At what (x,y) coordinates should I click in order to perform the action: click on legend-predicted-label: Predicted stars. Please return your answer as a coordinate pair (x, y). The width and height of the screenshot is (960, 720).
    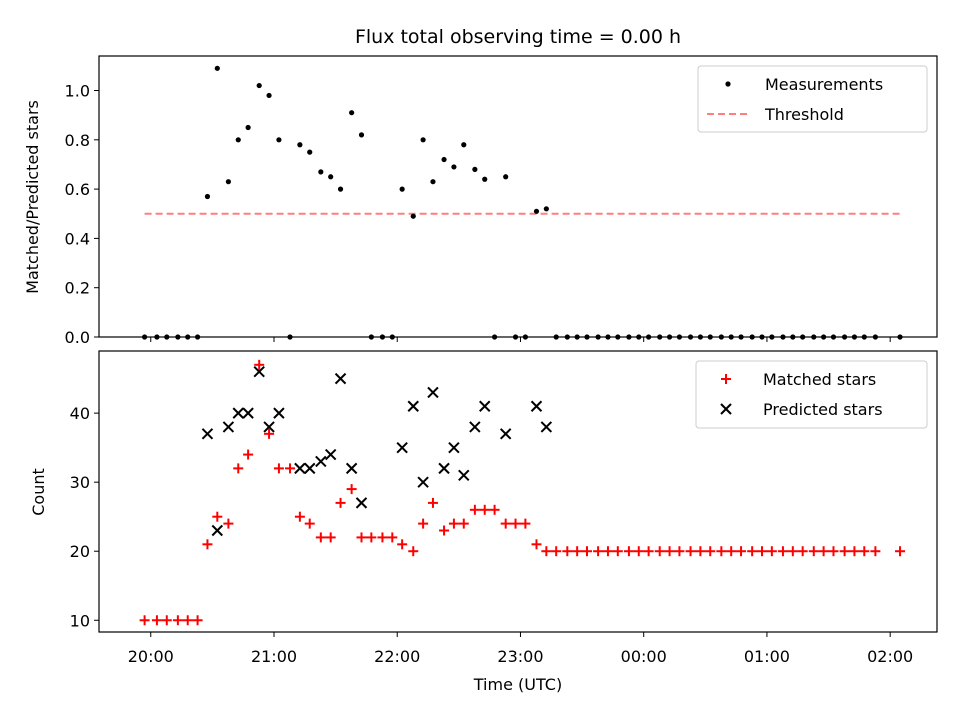
    Looking at the image, I should click on (823, 409).